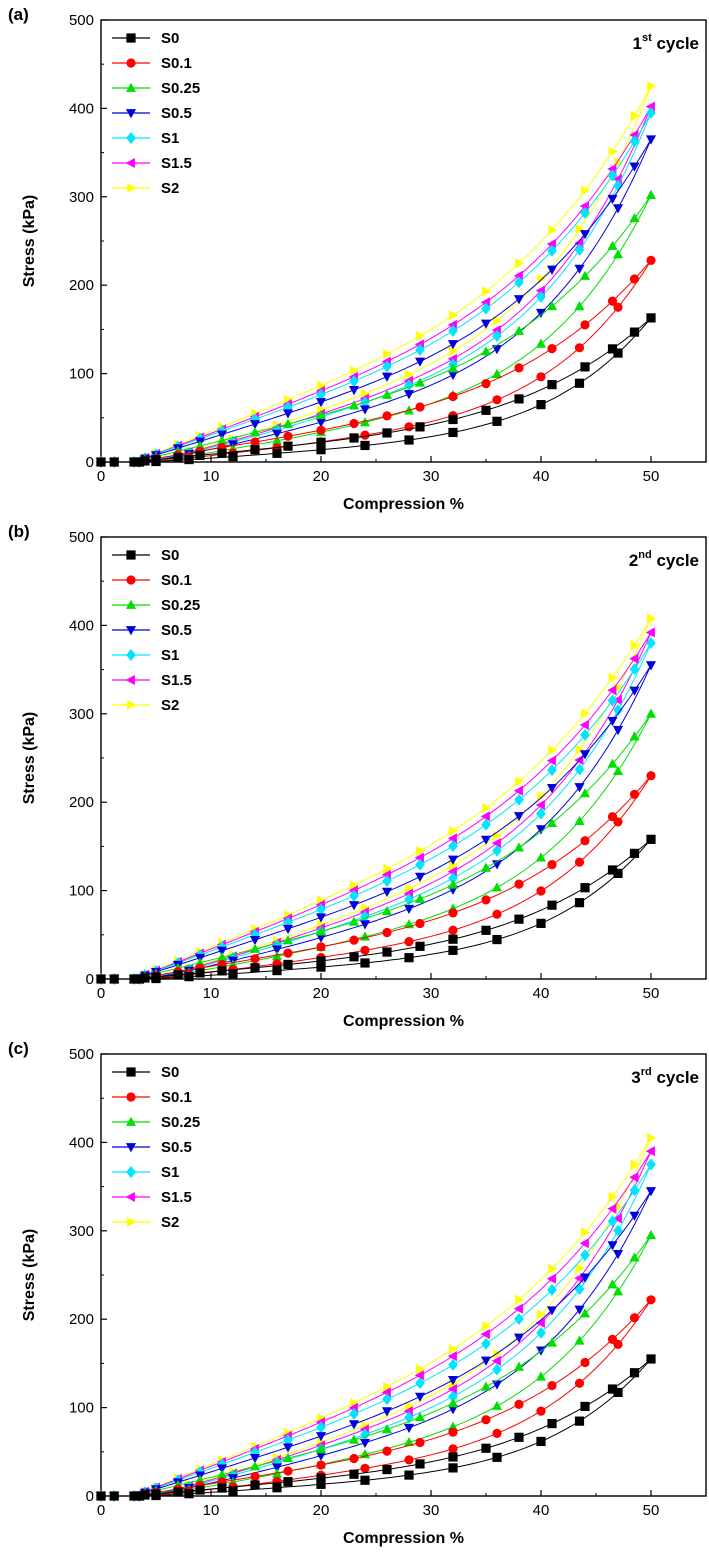 This screenshot has width=709, height=1564. Describe the element at coordinates (321, 1510) in the screenshot. I see `x-tick-label: 20` at that location.